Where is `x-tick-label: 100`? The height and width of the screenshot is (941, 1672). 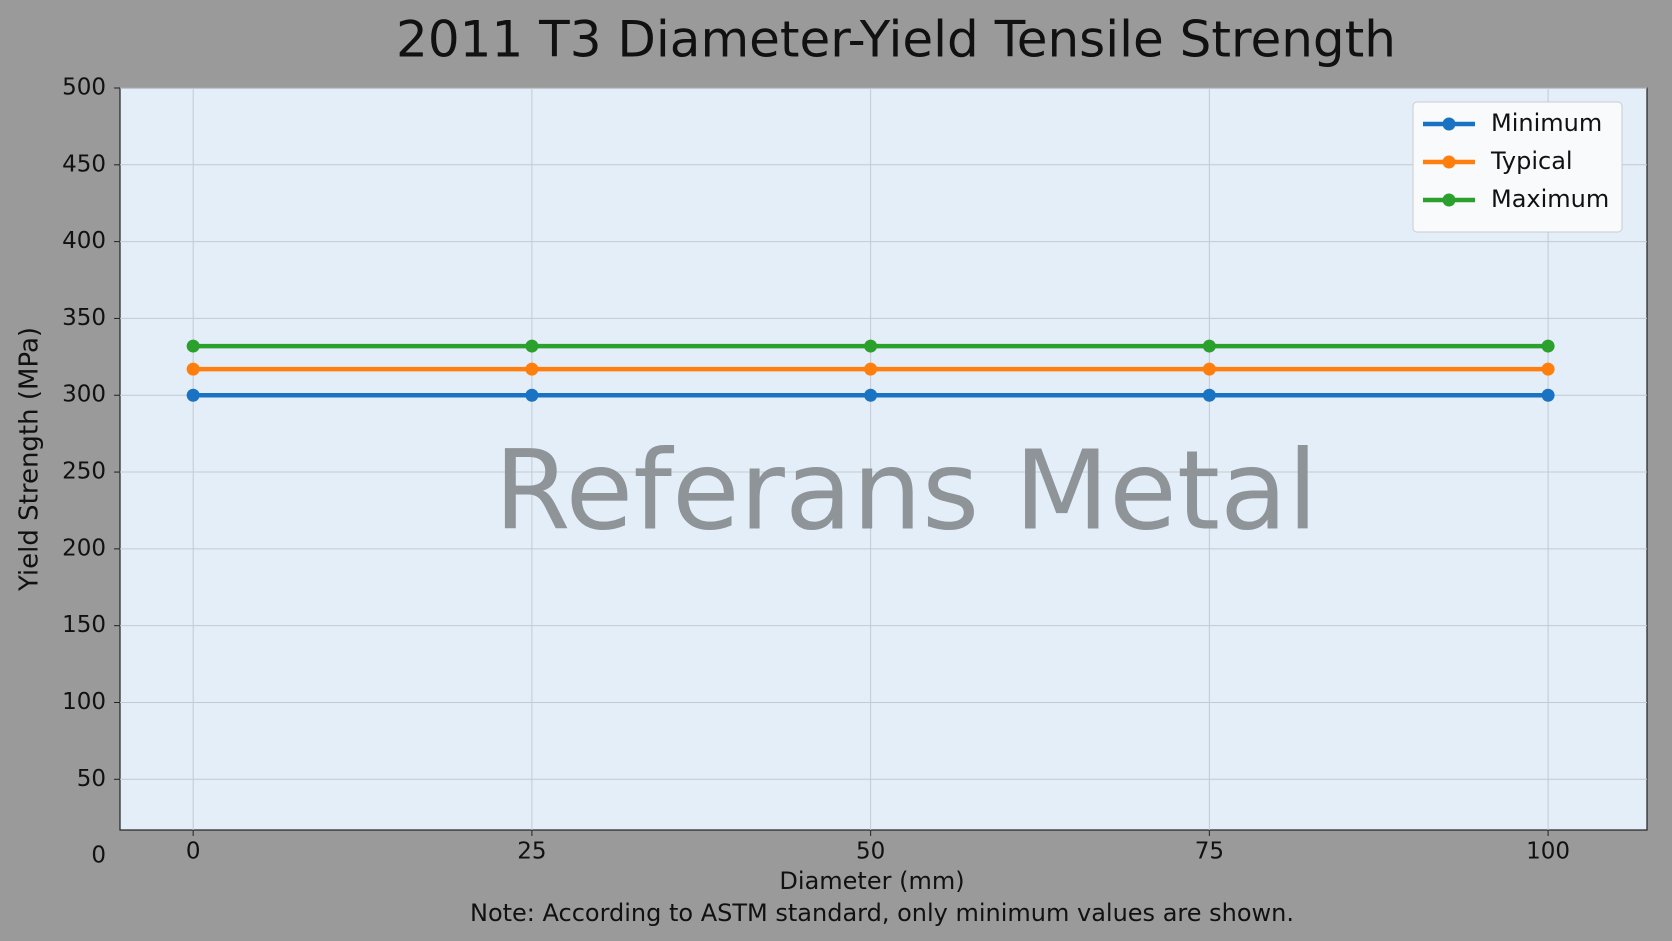
x-tick-label: 100 is located at coordinates (1548, 852).